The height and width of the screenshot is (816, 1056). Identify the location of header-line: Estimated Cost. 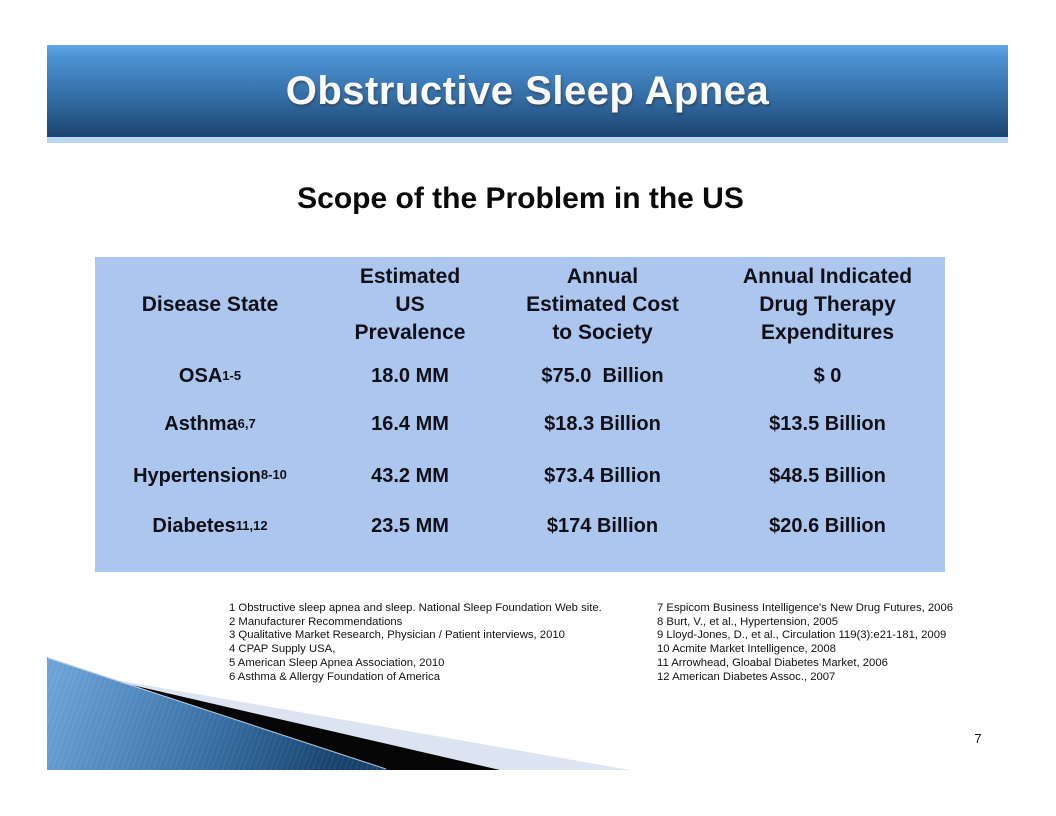
(602, 304).